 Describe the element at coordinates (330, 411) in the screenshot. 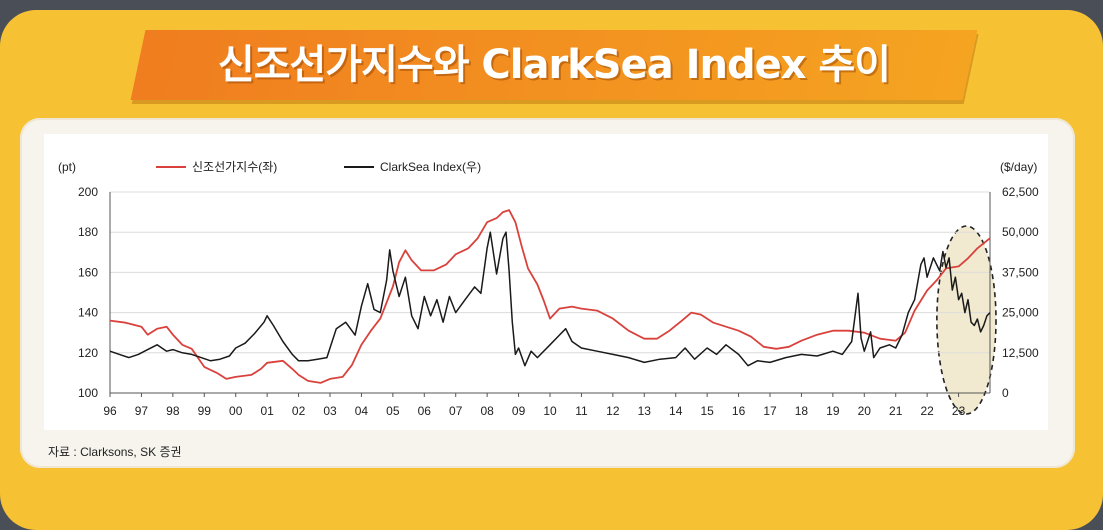

I see `x-tick-label: 03` at that location.